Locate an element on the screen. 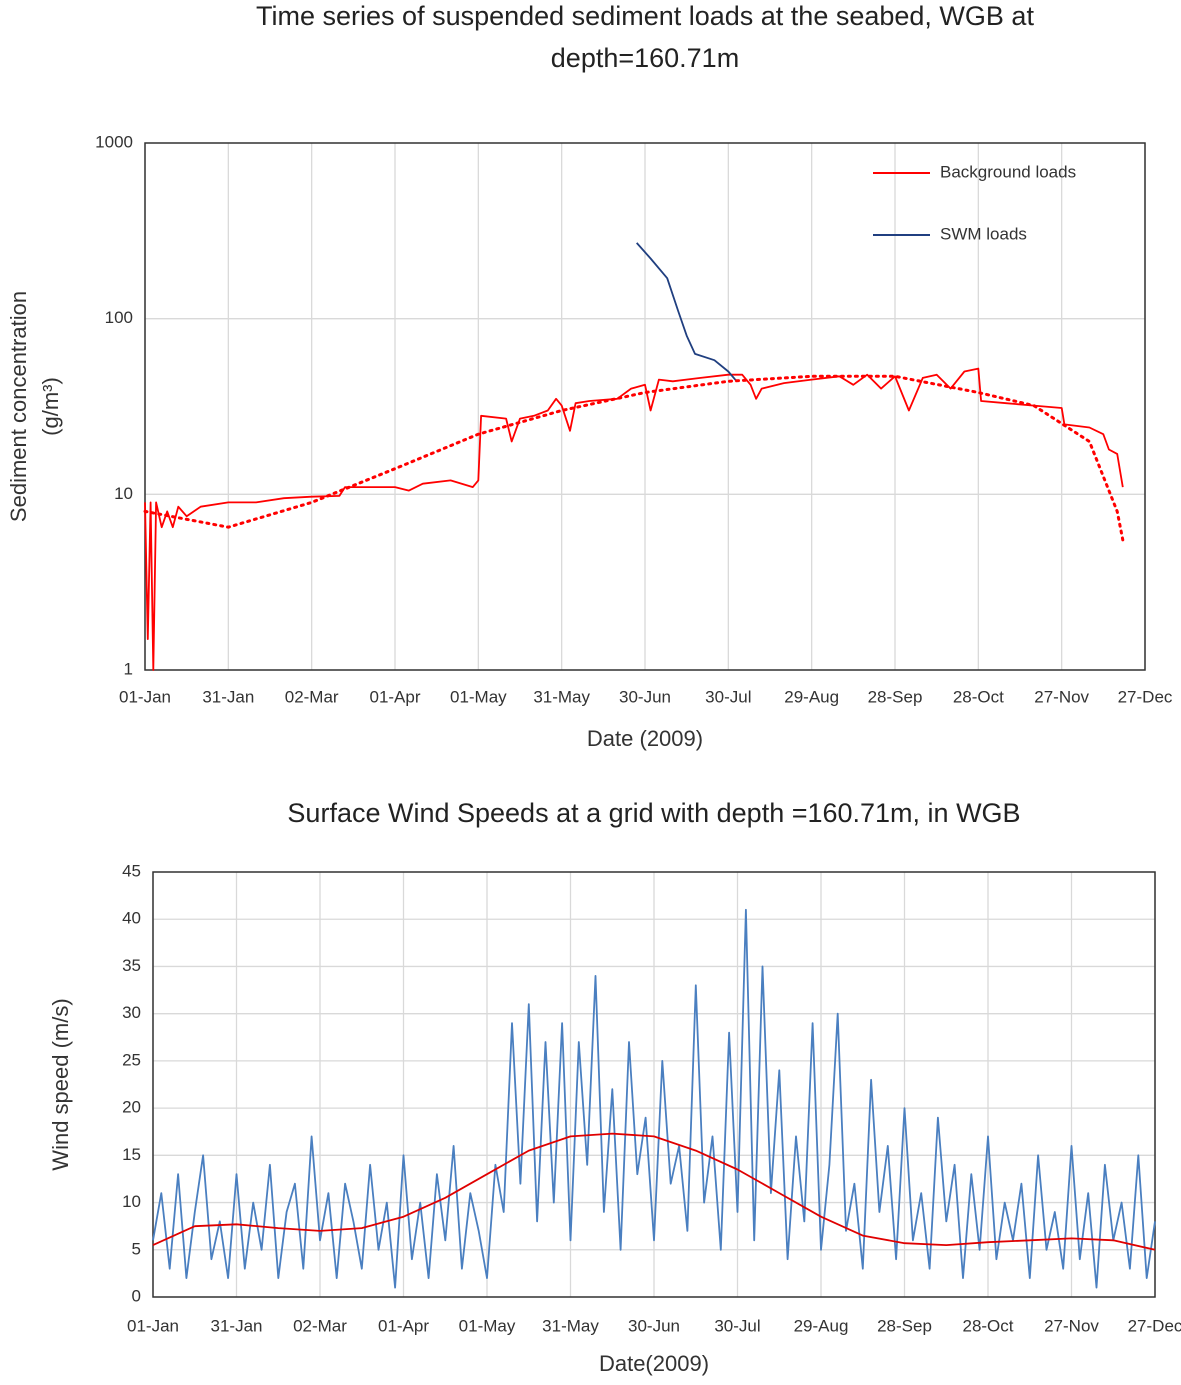 Image resolution: width=1181 pixels, height=1385 pixels. y-tick-label: 40 is located at coordinates (131, 918).